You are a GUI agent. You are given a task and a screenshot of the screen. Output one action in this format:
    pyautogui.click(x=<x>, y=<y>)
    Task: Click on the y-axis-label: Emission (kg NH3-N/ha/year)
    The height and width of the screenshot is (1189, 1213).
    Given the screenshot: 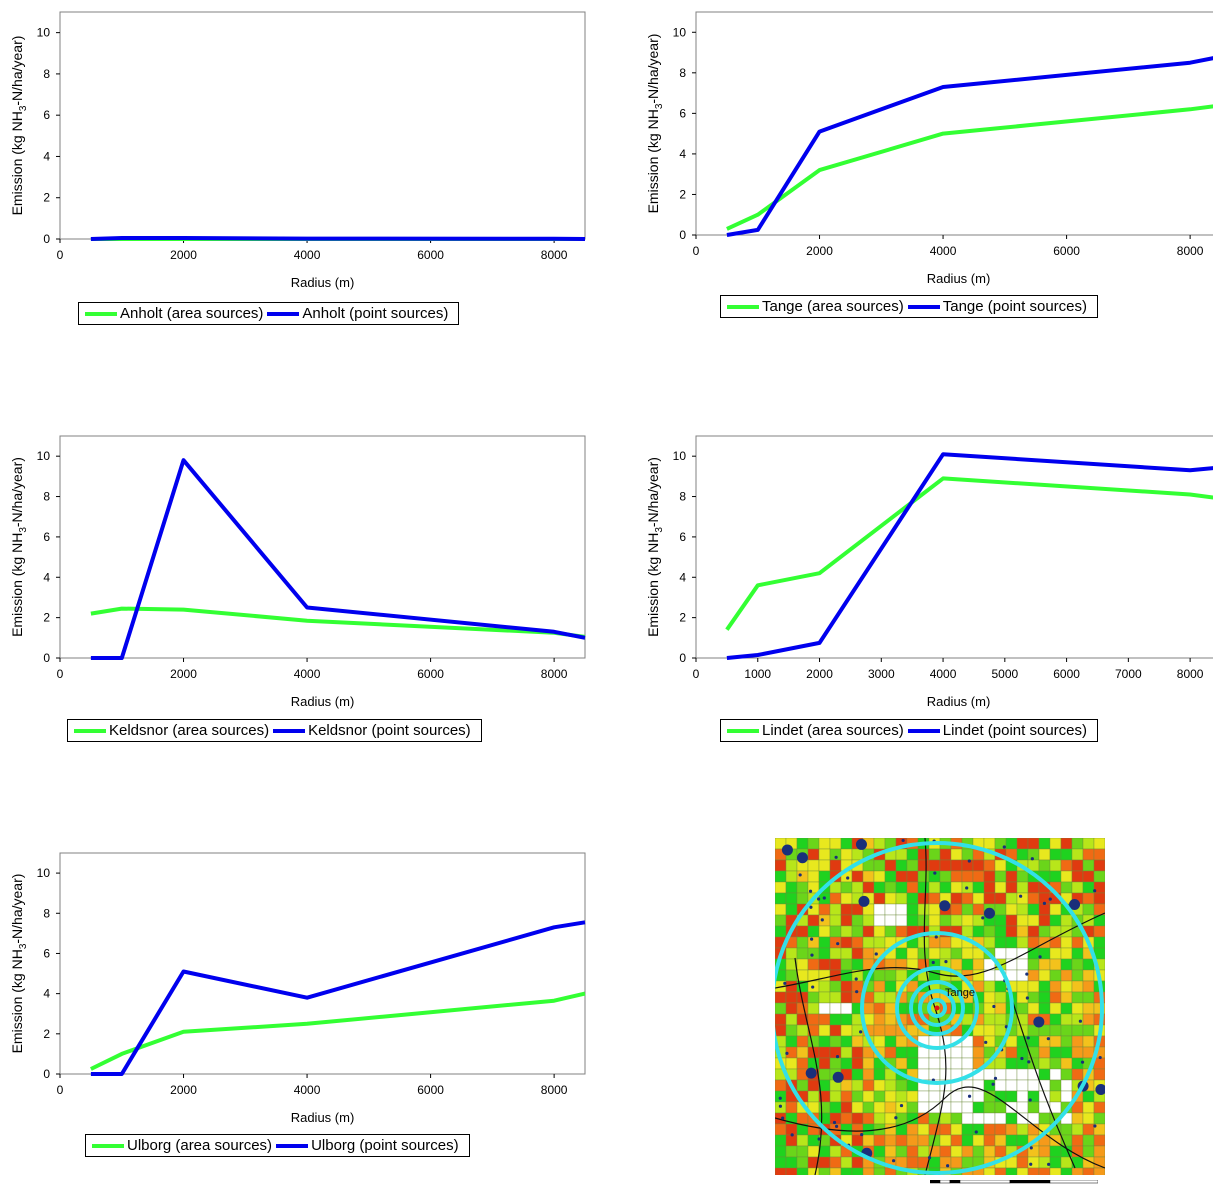 What is the action you would take?
    pyautogui.click(x=655, y=547)
    